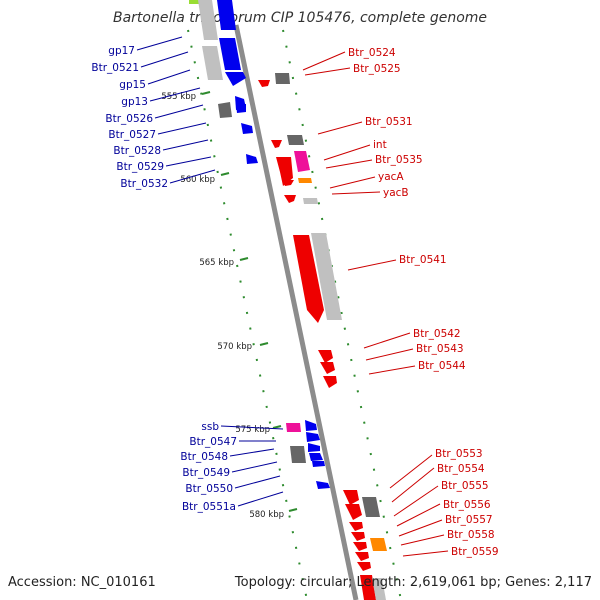  I want to click on scale-label-555: 555 kbp, so click(178, 97).